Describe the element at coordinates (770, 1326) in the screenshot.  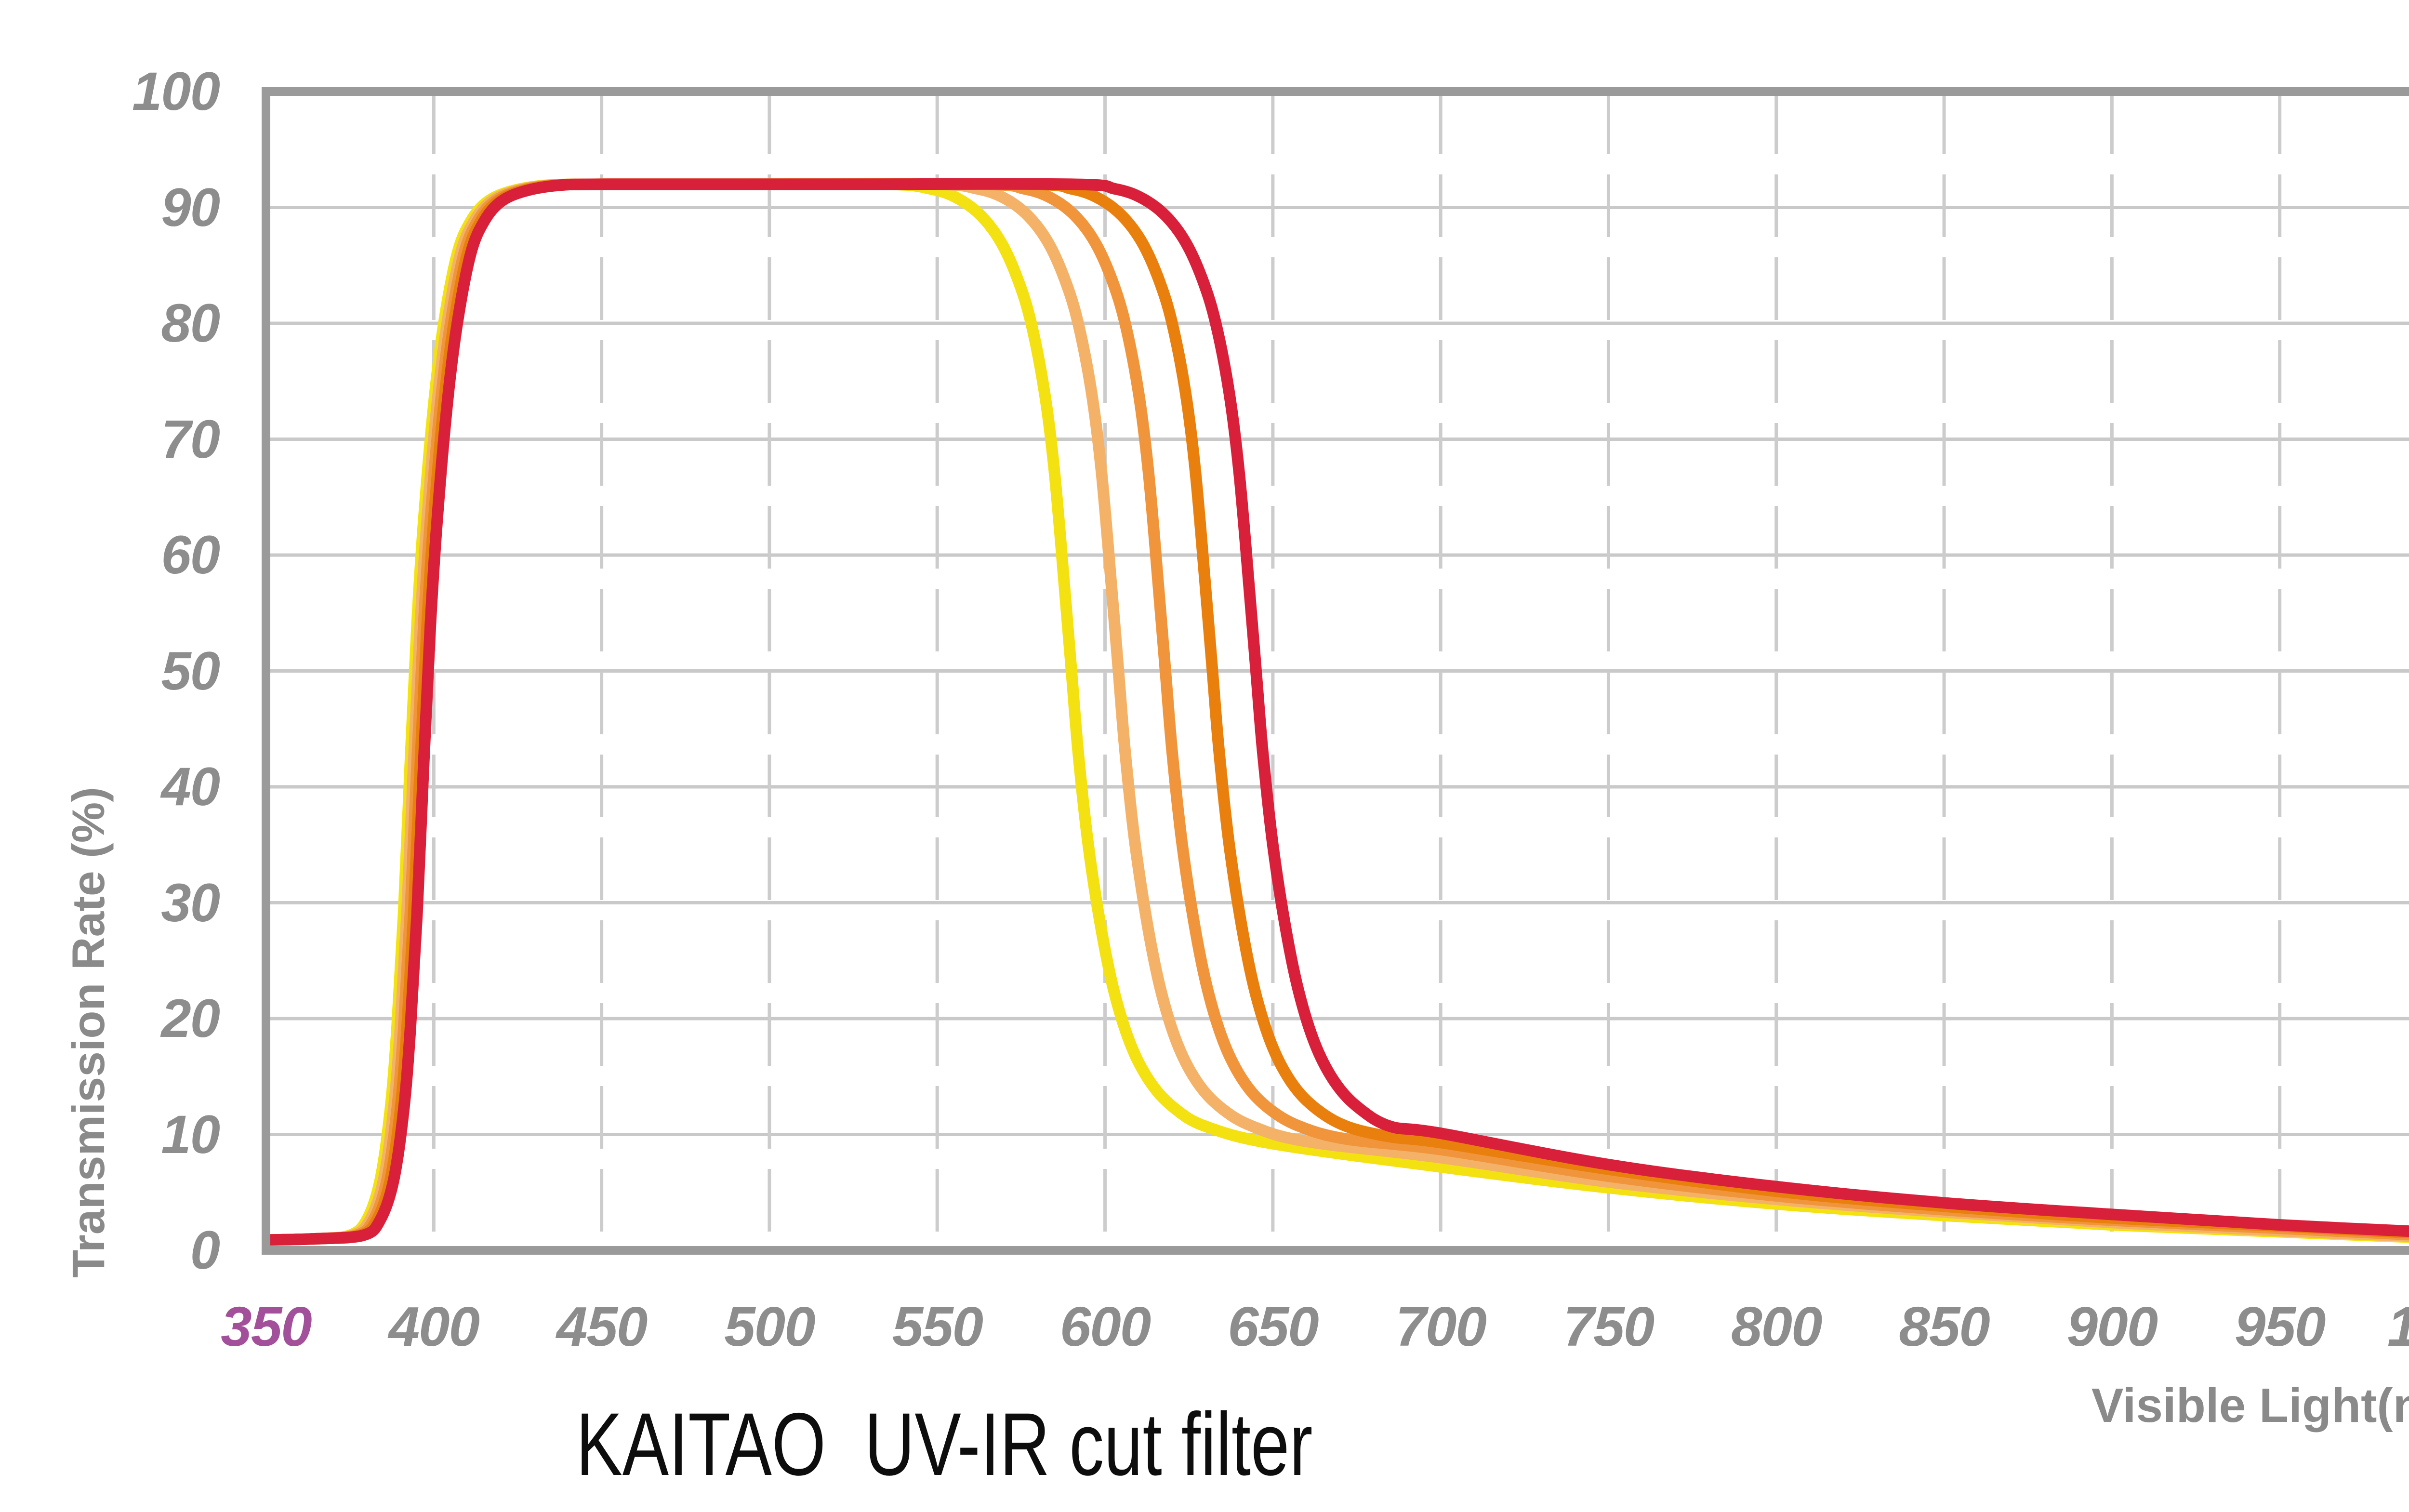
I see `x-tick-label: 500` at that location.